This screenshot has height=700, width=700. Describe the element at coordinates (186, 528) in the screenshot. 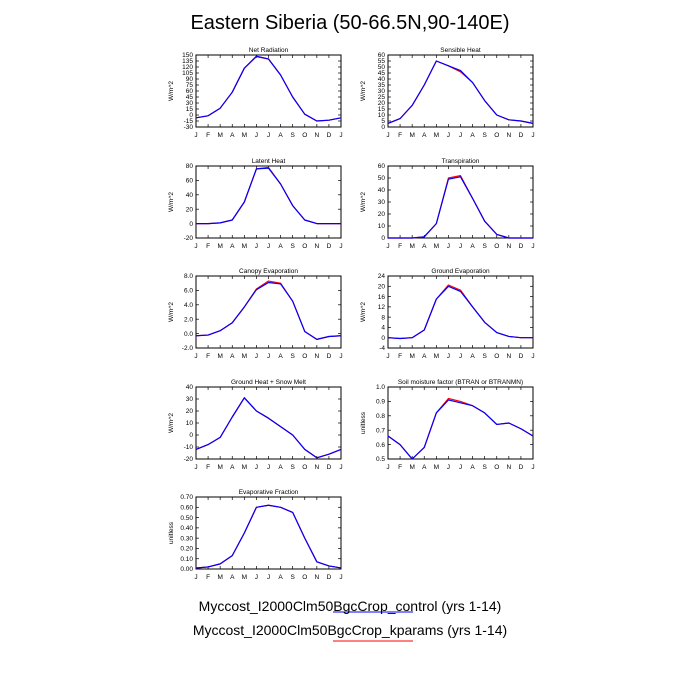

I see `y-tick-label: 0.40` at that location.